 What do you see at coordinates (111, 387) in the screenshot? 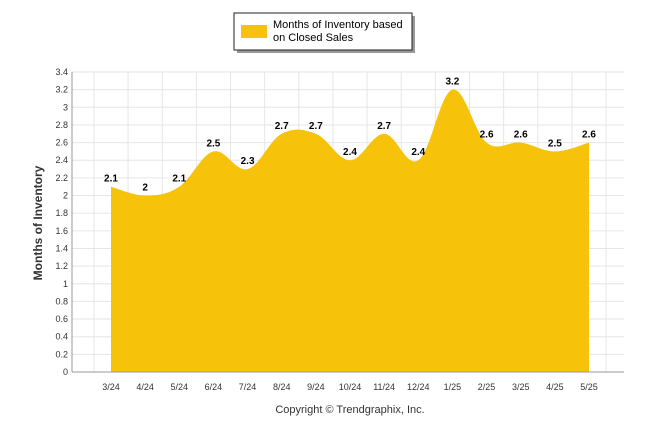
I see `x-tick-label: 3/24` at bounding box center [111, 387].